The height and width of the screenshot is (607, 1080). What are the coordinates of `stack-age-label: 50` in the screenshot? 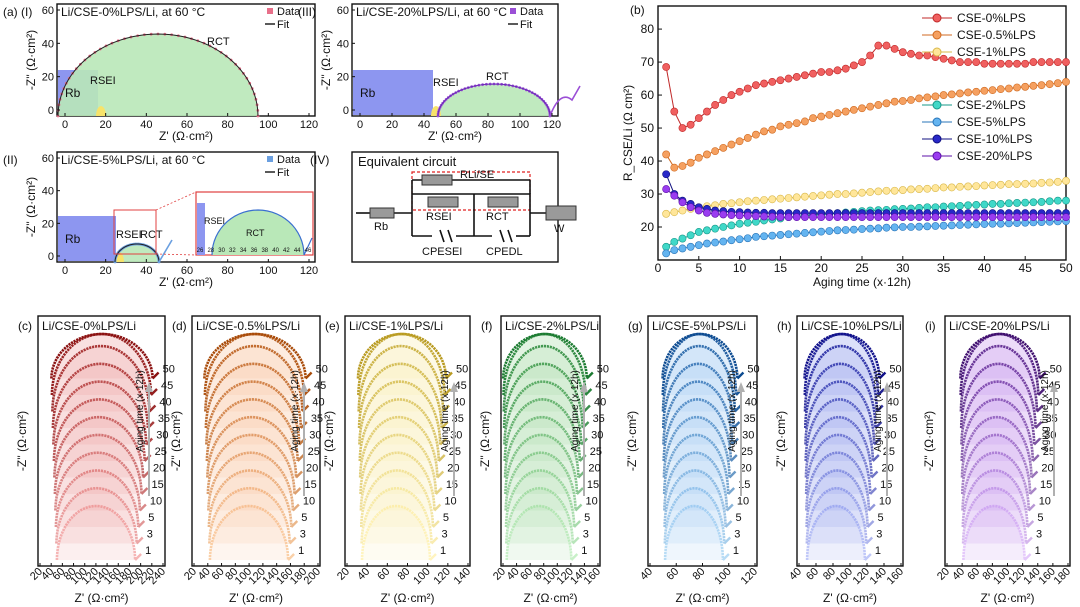 It's located at (1056, 370).